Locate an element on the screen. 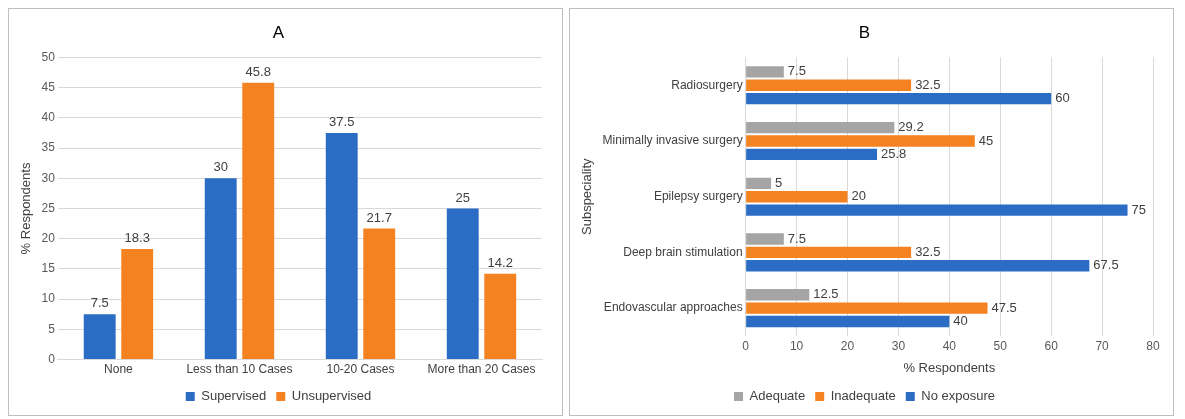 This screenshot has width=1185, height=419. y-tick-label: 50 is located at coordinates (48, 56).